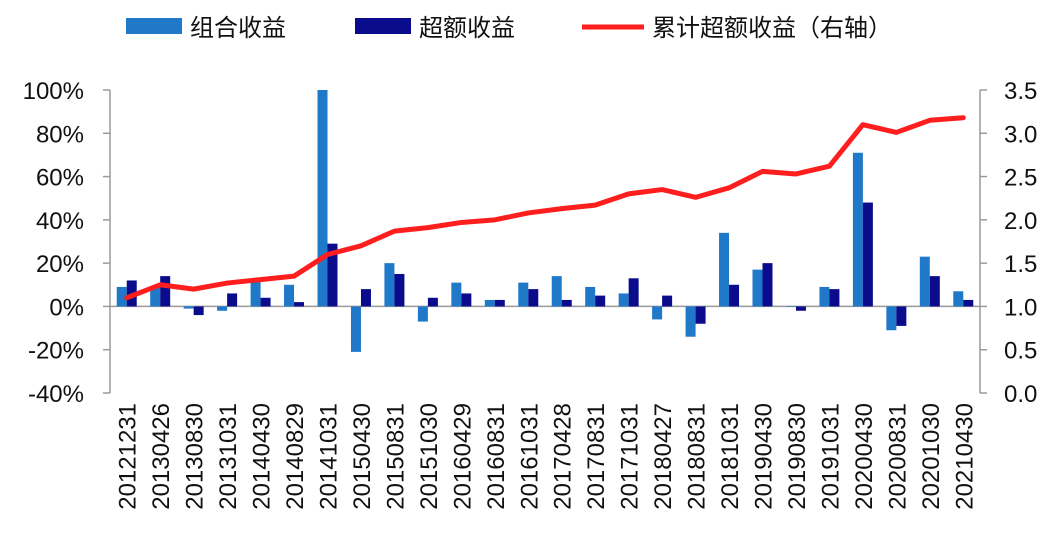  I want to click on y-left-tick-label: 60%, so click(60, 178).